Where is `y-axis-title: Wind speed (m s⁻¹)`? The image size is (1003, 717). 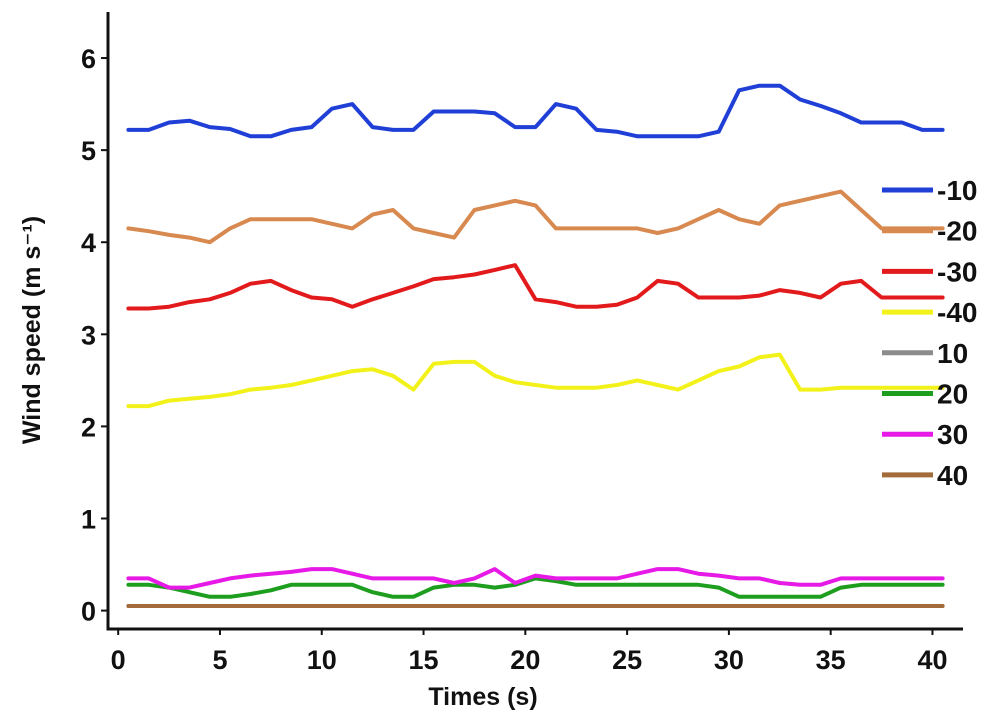
y-axis-title: Wind speed (m s⁻¹) is located at coordinates (32, 330).